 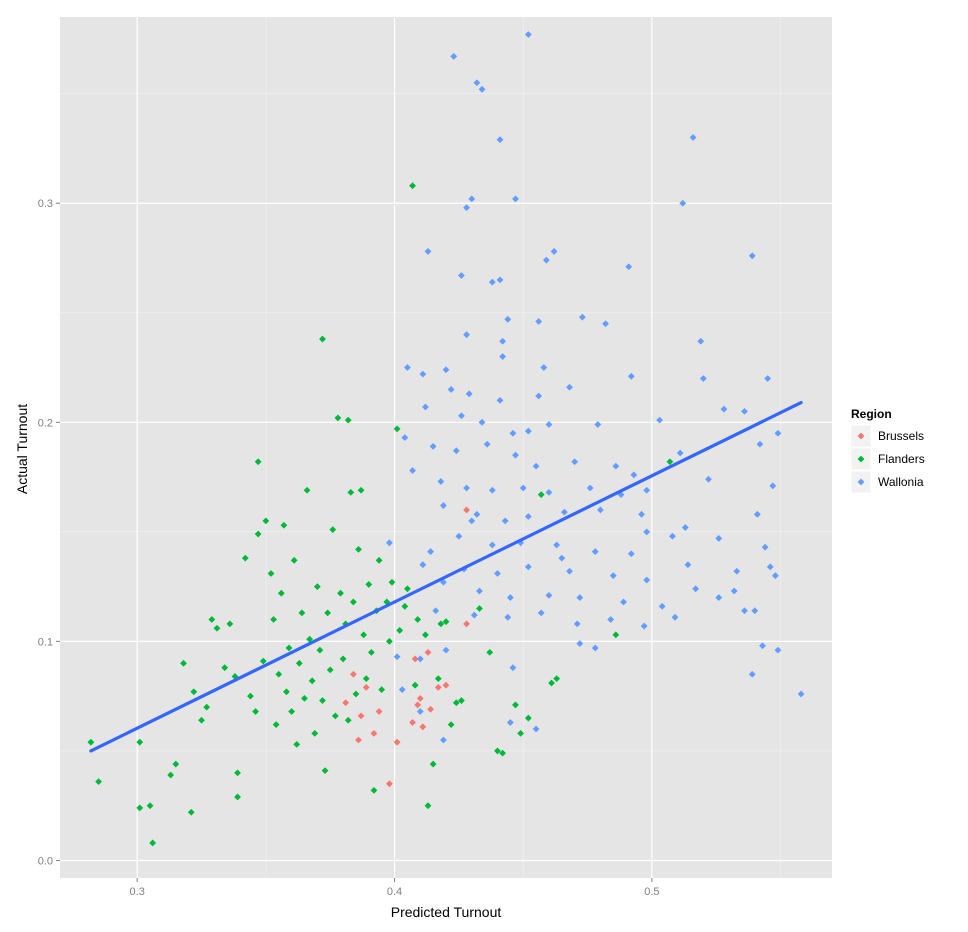 I want to click on x-tick-label: 0.5, so click(x=651, y=892).